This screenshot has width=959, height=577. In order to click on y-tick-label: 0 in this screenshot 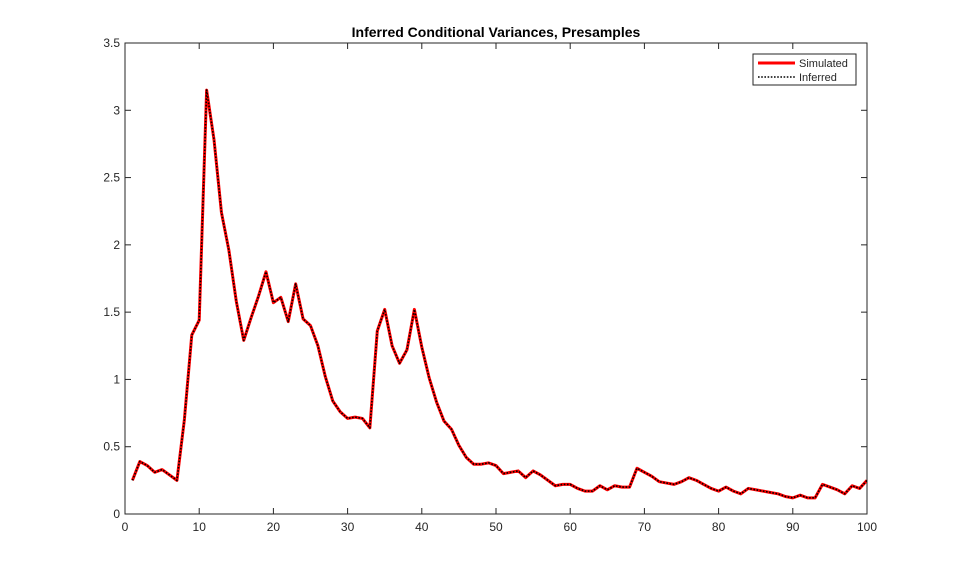, I will do `click(116, 514)`.